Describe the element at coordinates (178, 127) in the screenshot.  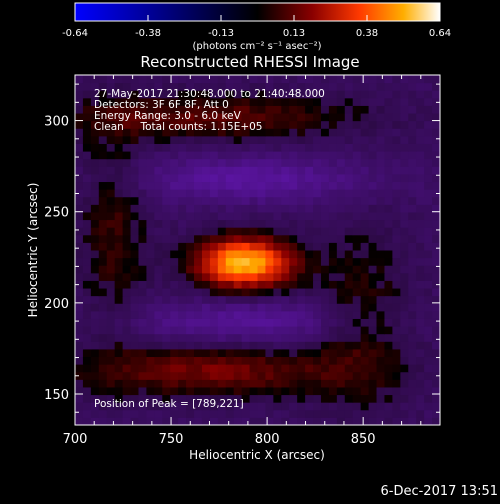
I see `annotation-clean-counts: Clean Total counts: 1.15E+05` at that location.